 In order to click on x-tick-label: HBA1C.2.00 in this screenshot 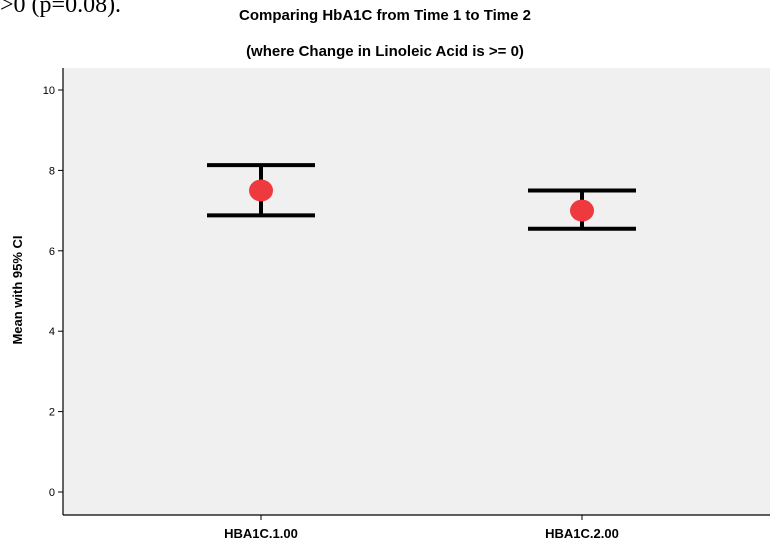, I will do `click(582, 533)`.